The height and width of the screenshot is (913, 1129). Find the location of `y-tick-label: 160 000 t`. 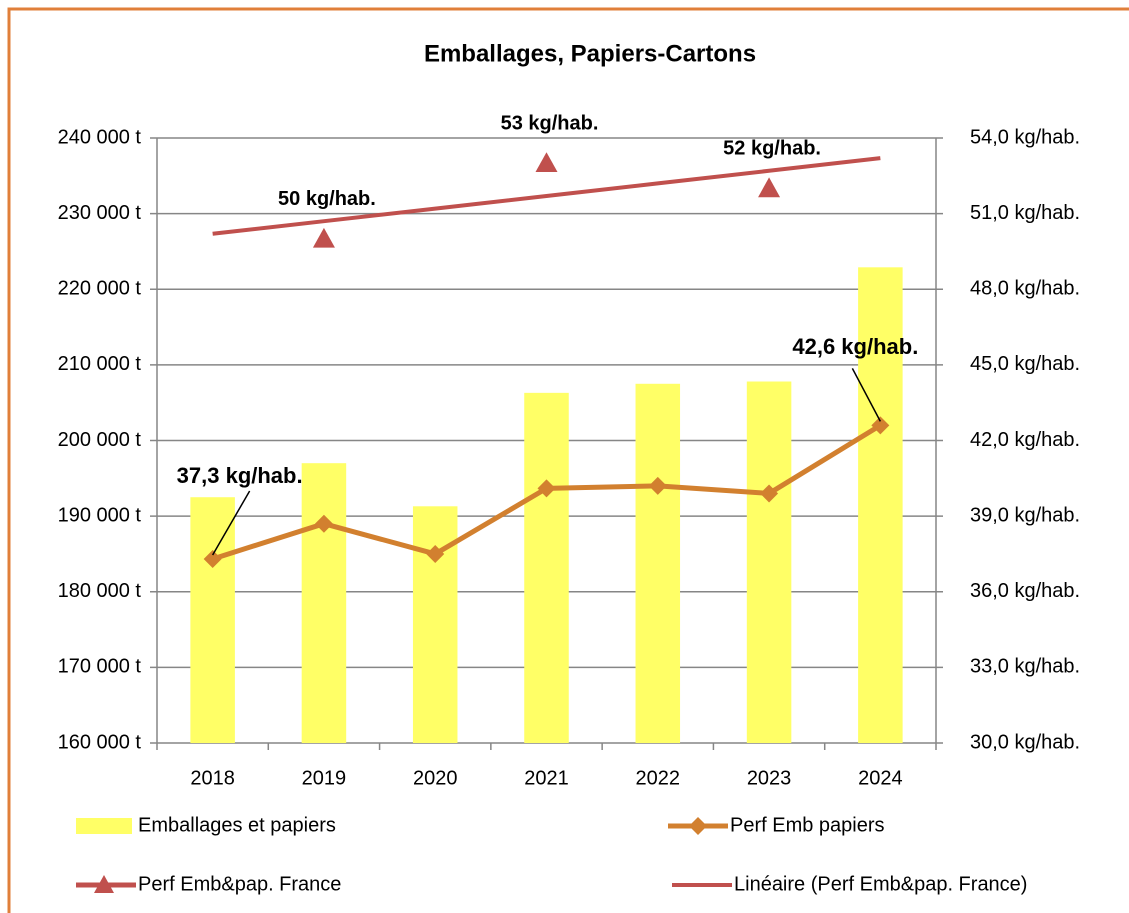

y-tick-label: 160 000 t is located at coordinates (100, 742).